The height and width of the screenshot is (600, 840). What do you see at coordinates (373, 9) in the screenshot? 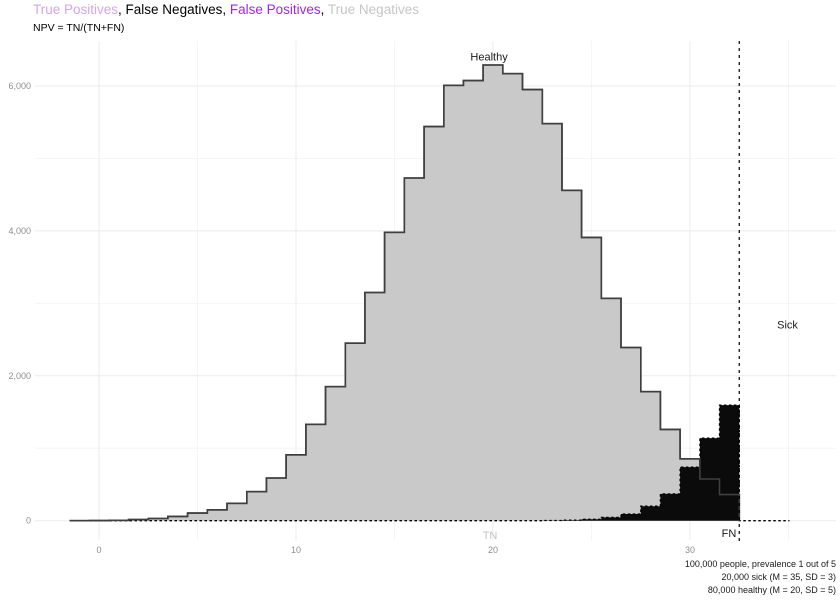
I see `legend-true-negatives: True Negatives` at bounding box center [373, 9].